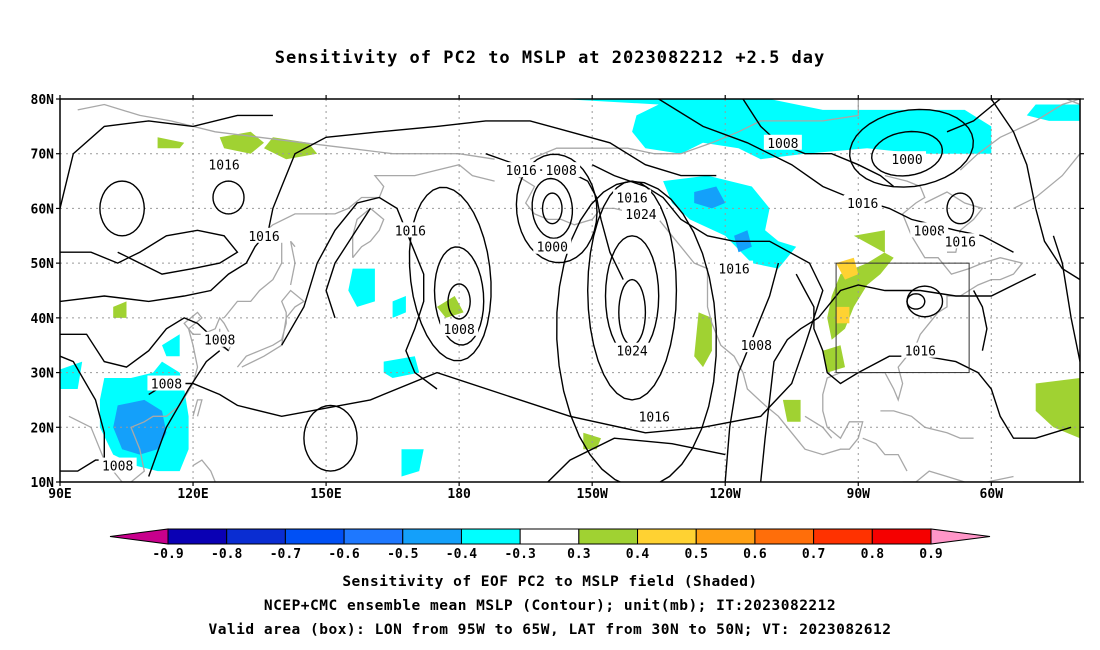  What do you see at coordinates (43, 428) in the screenshot?
I see `lat-label: 20N` at bounding box center [43, 428].